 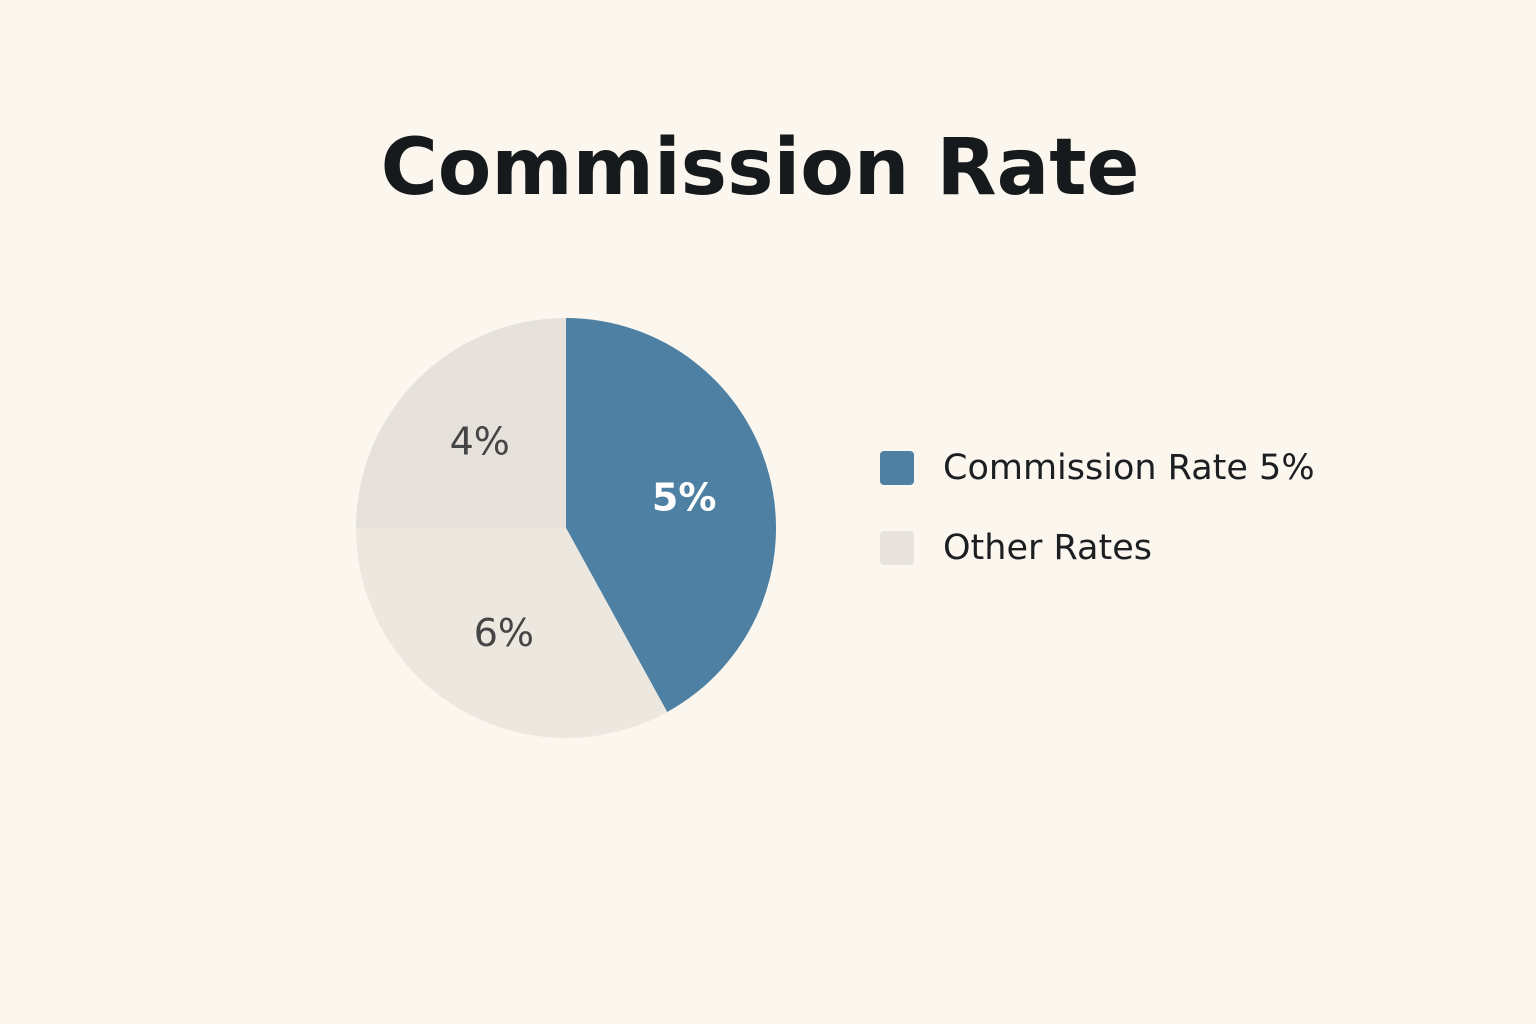 What do you see at coordinates (897, 468) in the screenshot?
I see `legend-swatch-commission-rate` at bounding box center [897, 468].